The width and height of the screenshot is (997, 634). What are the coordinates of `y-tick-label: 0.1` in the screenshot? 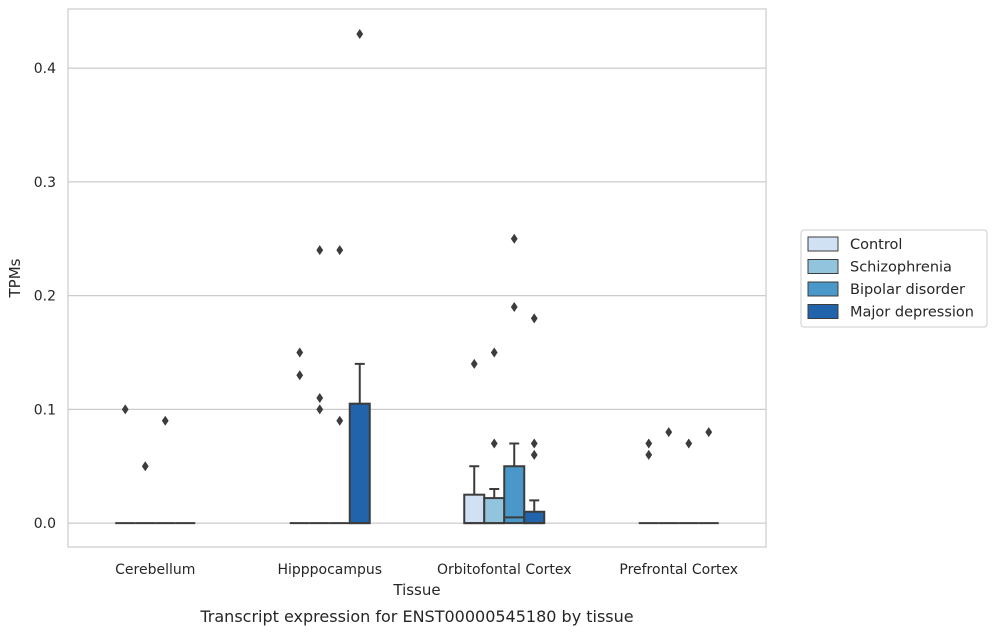 It's located at (45, 410).